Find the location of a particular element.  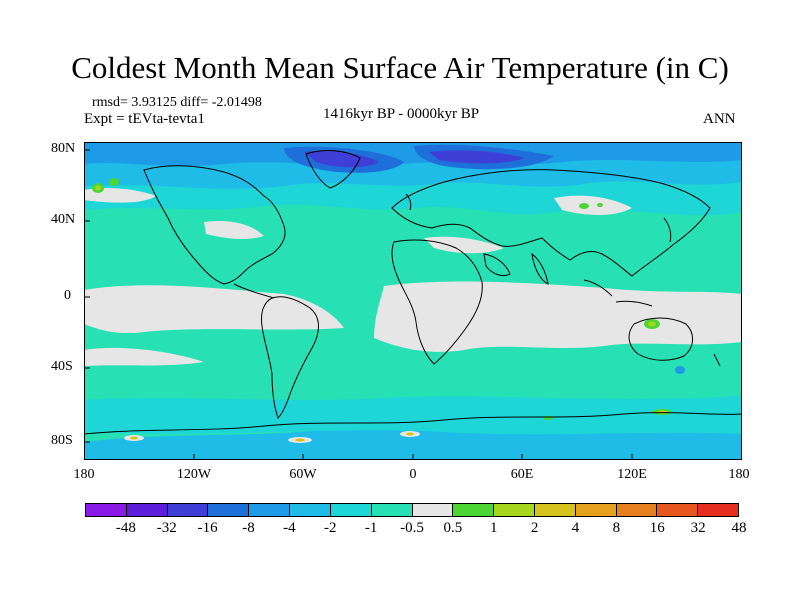

lon-label-120w: 120W is located at coordinates (194, 474).